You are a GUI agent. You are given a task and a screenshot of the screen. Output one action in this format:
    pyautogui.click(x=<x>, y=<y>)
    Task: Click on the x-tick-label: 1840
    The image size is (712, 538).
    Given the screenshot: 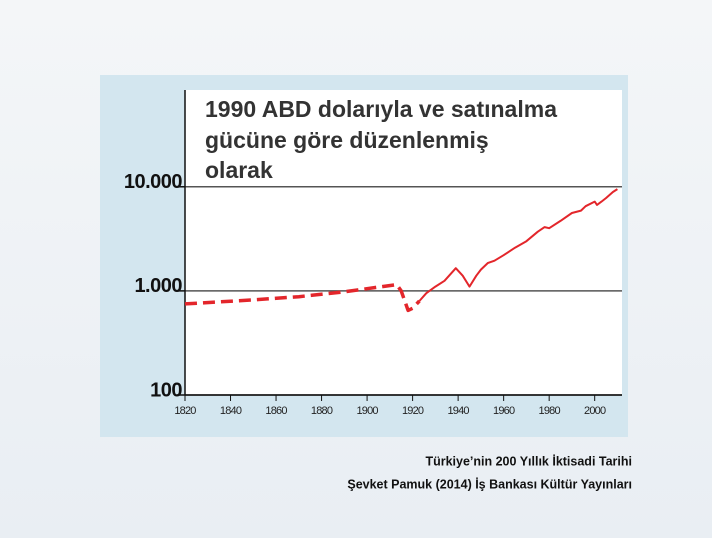 What is the action you would take?
    pyautogui.click(x=231, y=411)
    